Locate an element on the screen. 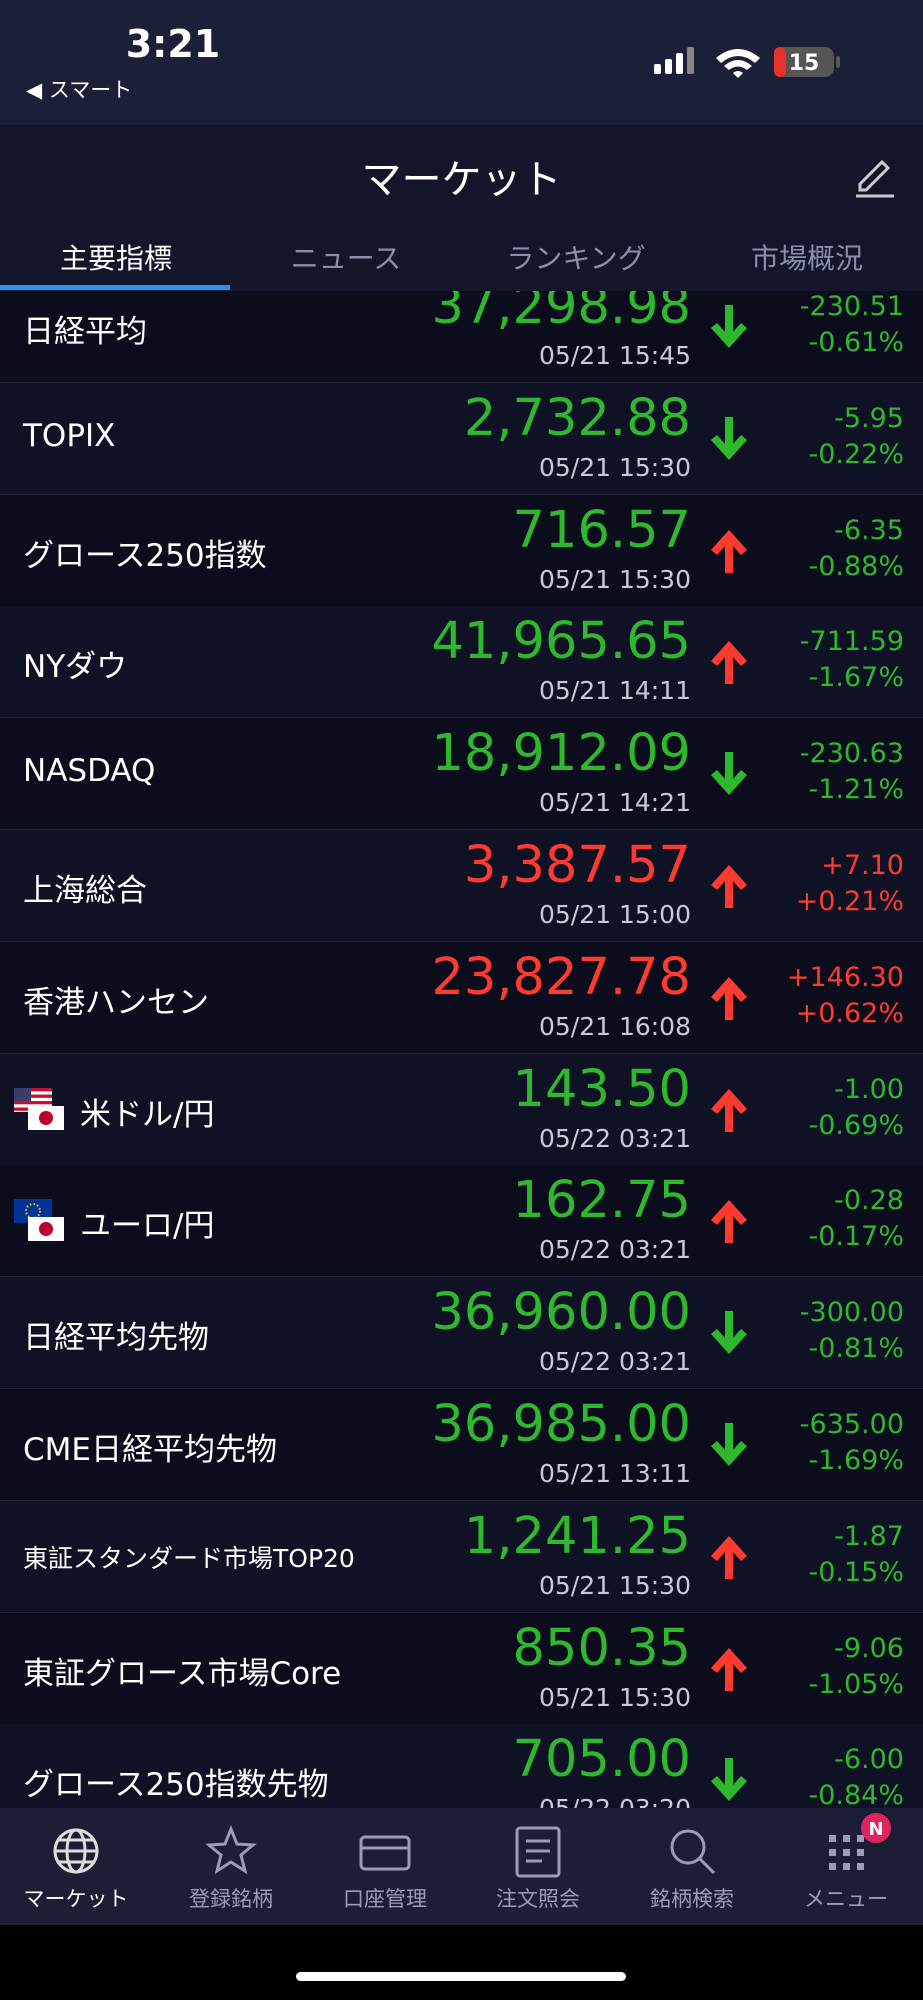 This screenshot has width=923, height=2000. back-link: ◀ スマート is located at coordinates (79, 90).